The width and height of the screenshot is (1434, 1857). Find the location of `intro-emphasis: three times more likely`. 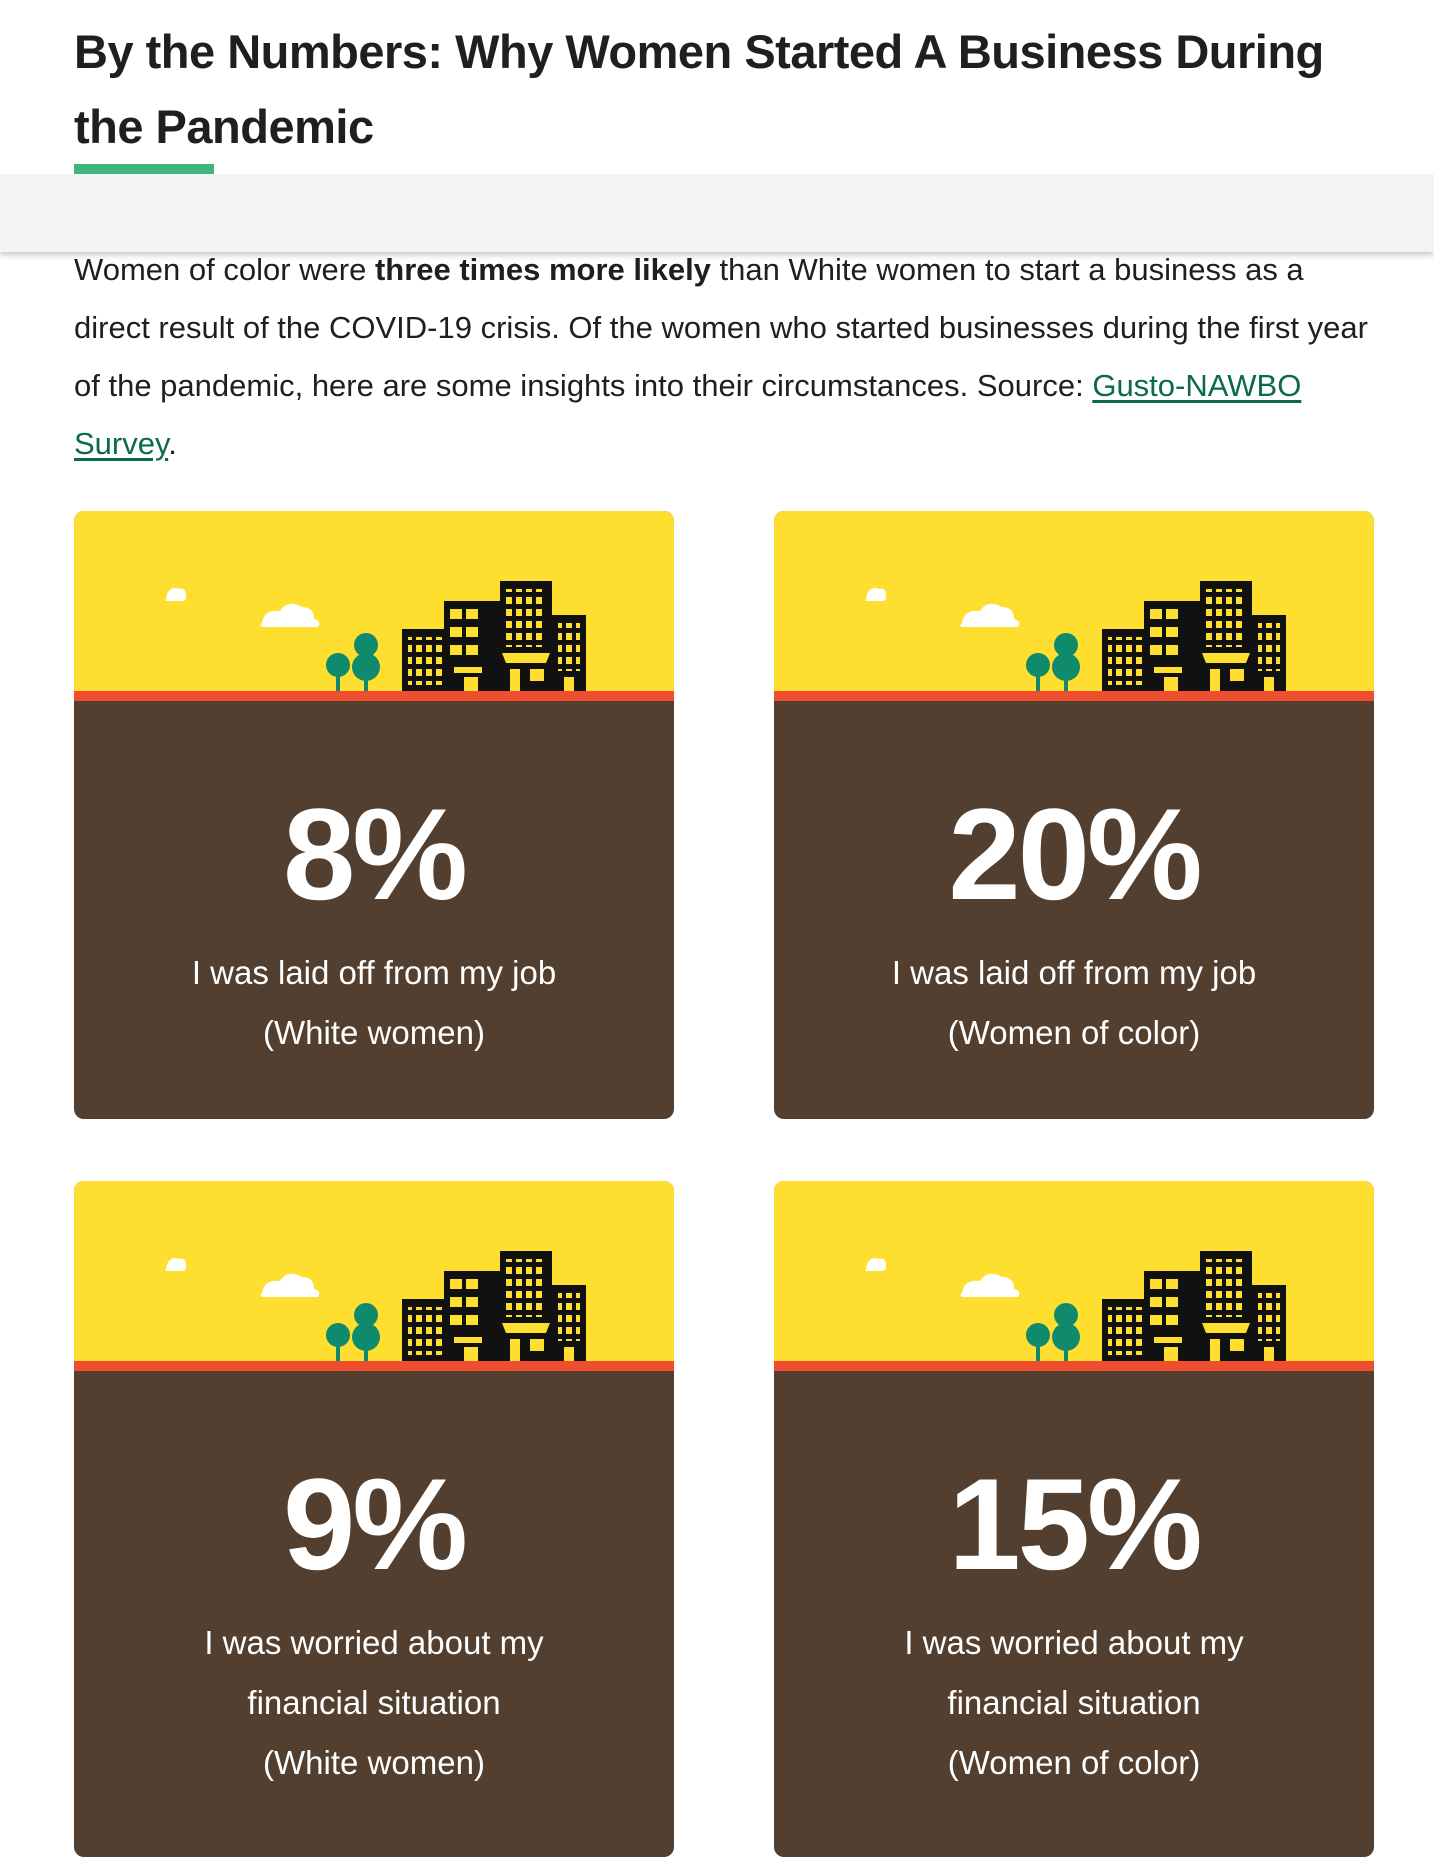

intro-emphasis: three times more likely is located at coordinates (542, 269).